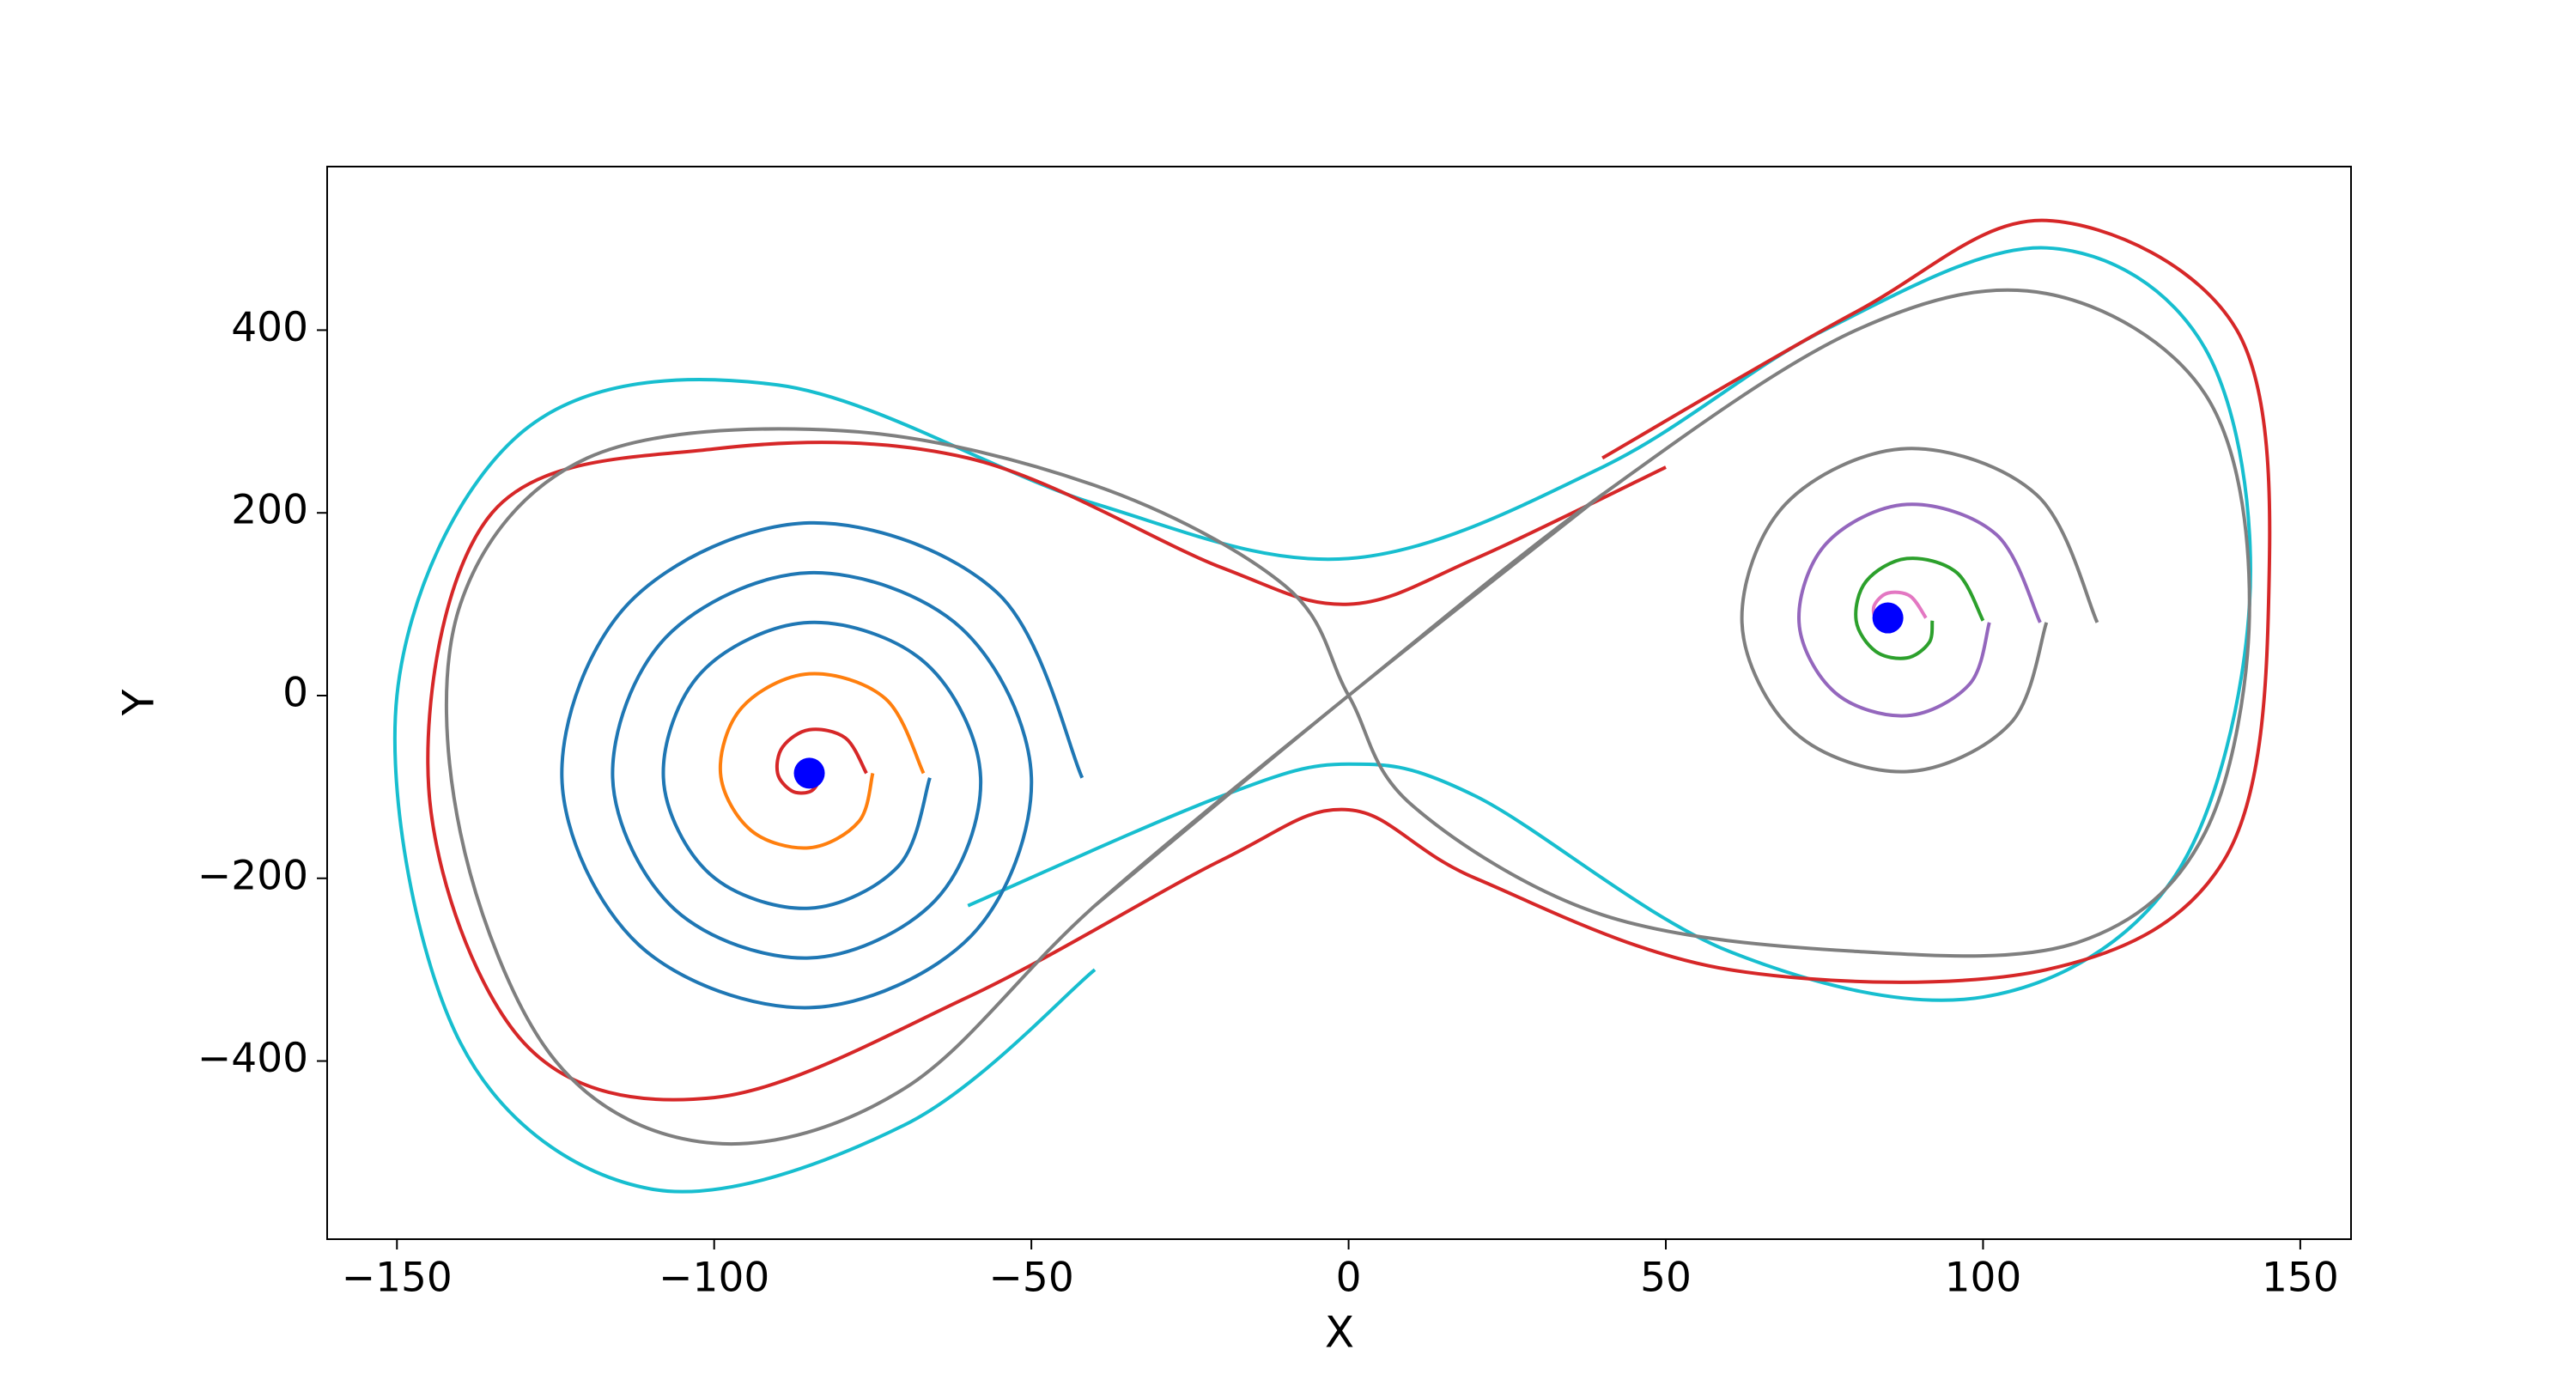 This screenshot has width=2576, height=1374. What do you see at coordinates (1666, 1278) in the screenshot?
I see `x-tick-label: 50` at bounding box center [1666, 1278].